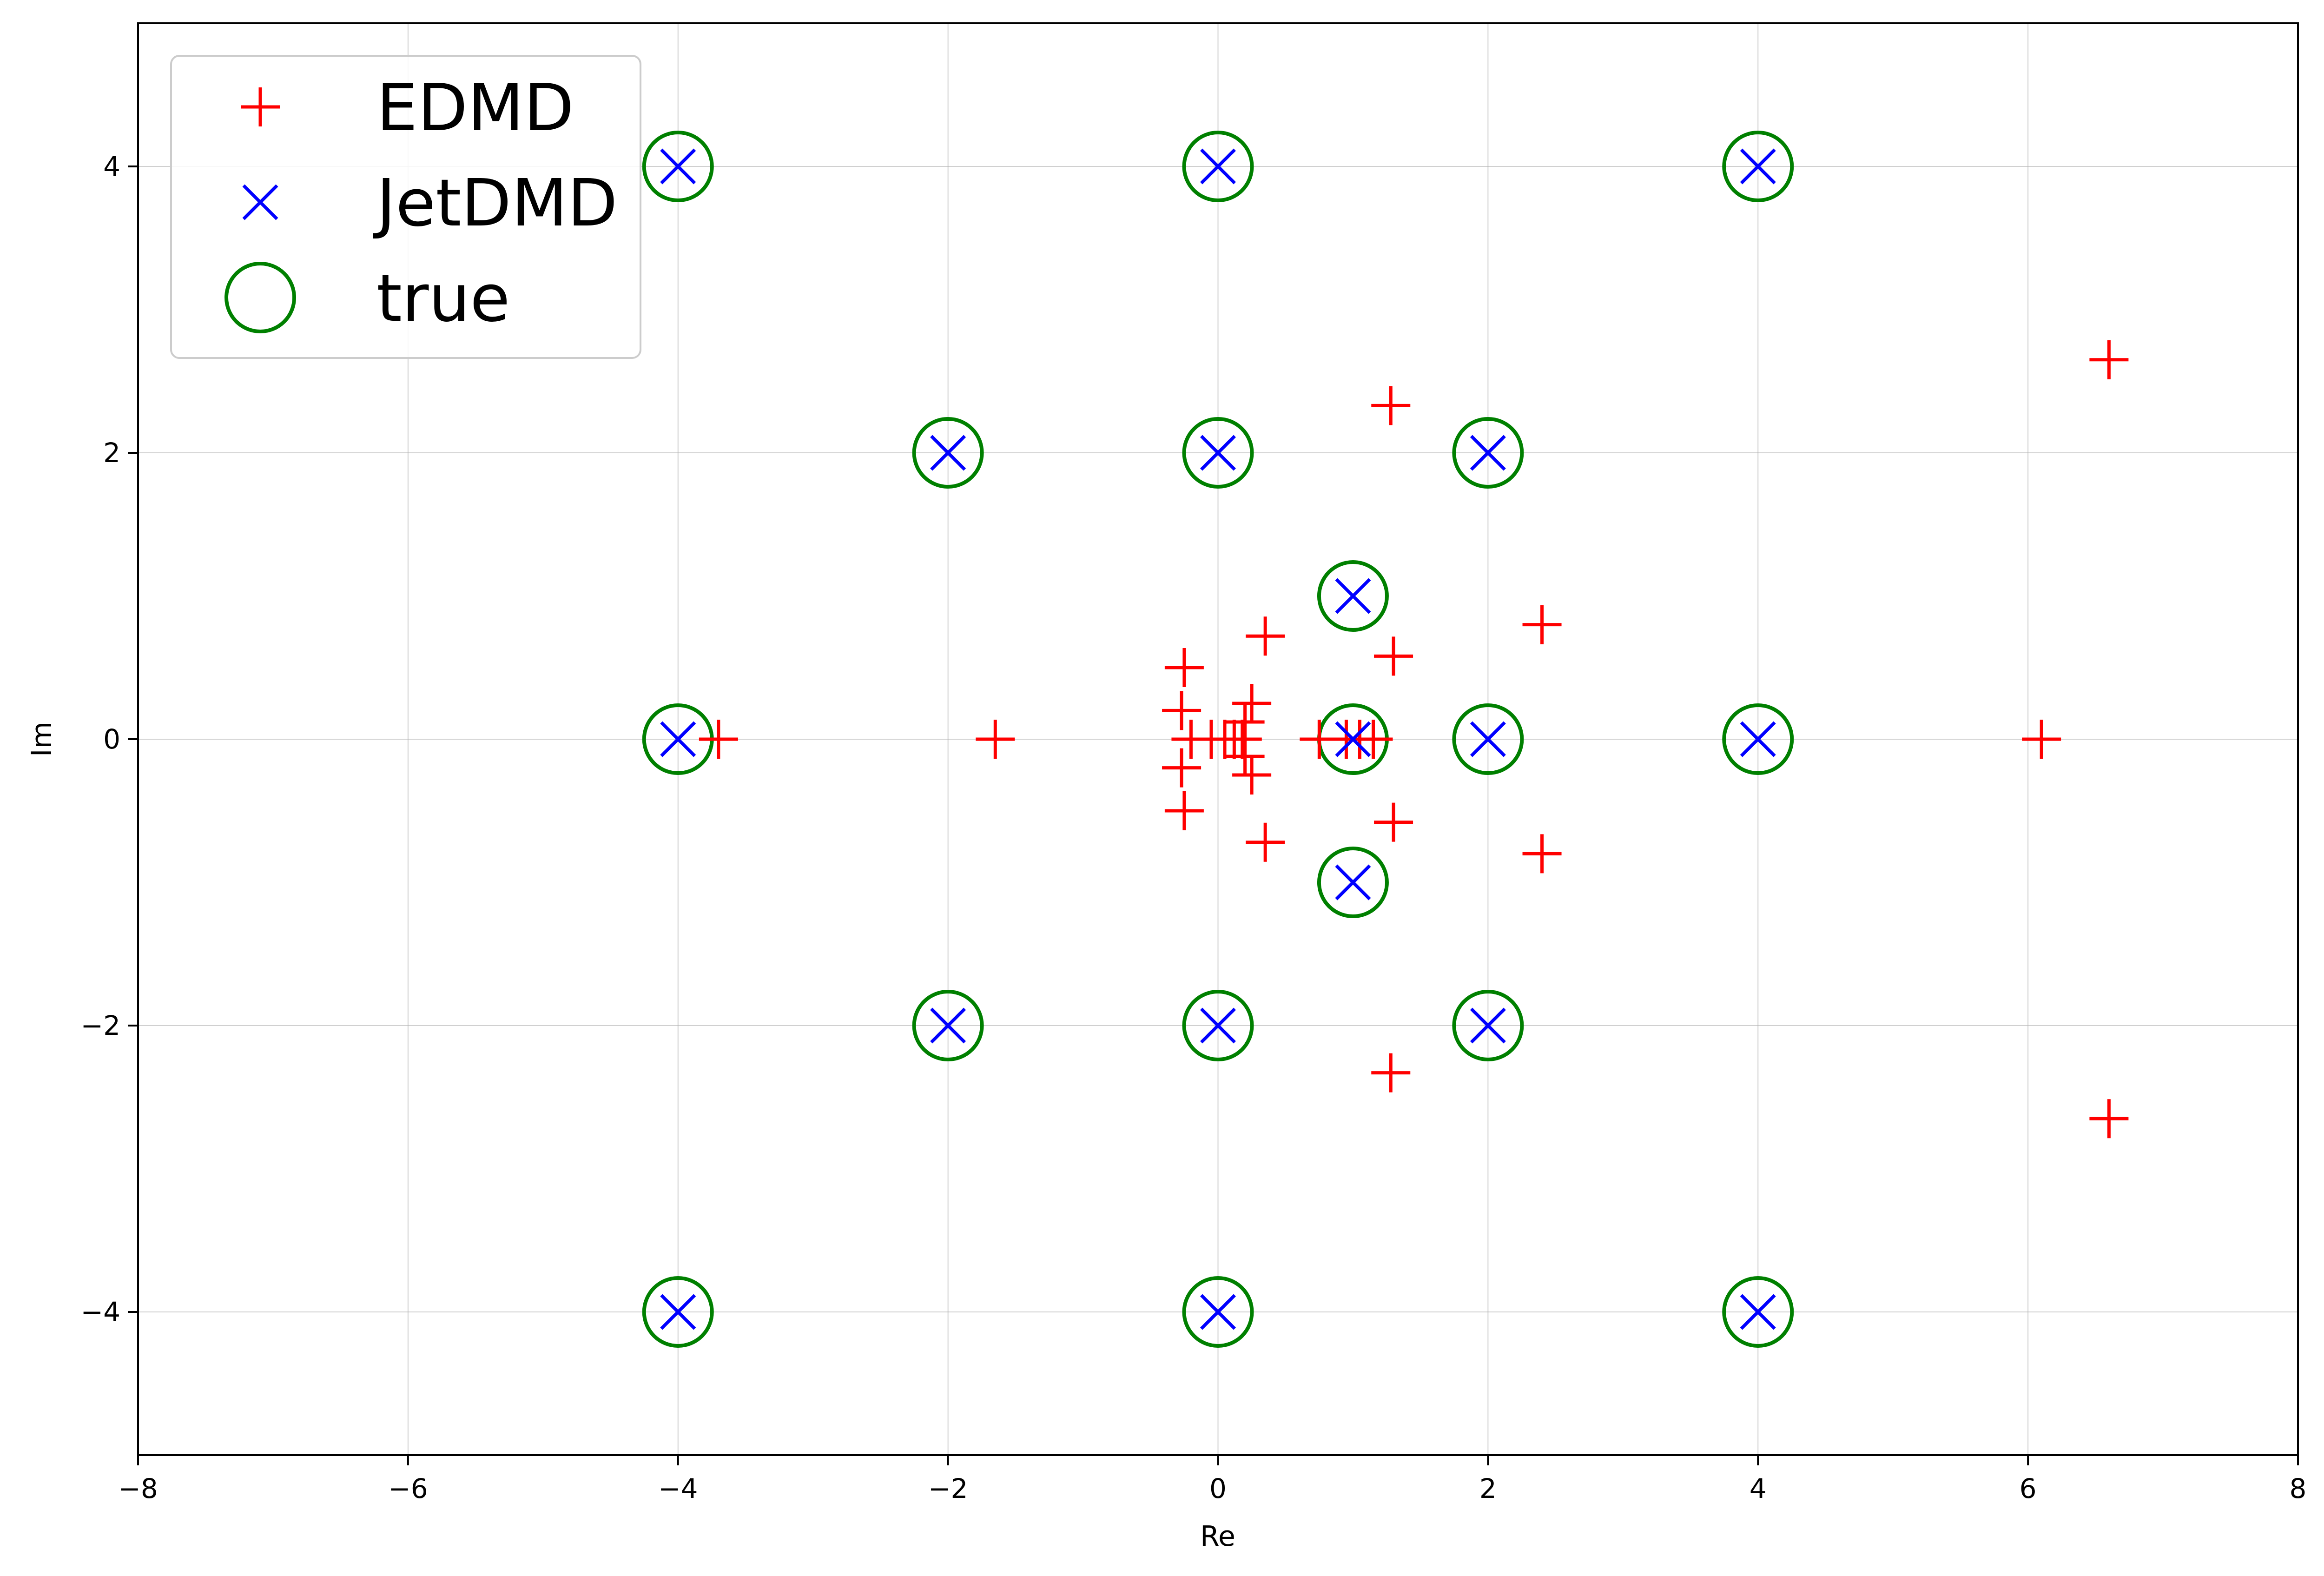 This screenshot has height=1576, width=2324. Describe the element at coordinates (408, 1488) in the screenshot. I see `x-tick-label: −6` at that location.